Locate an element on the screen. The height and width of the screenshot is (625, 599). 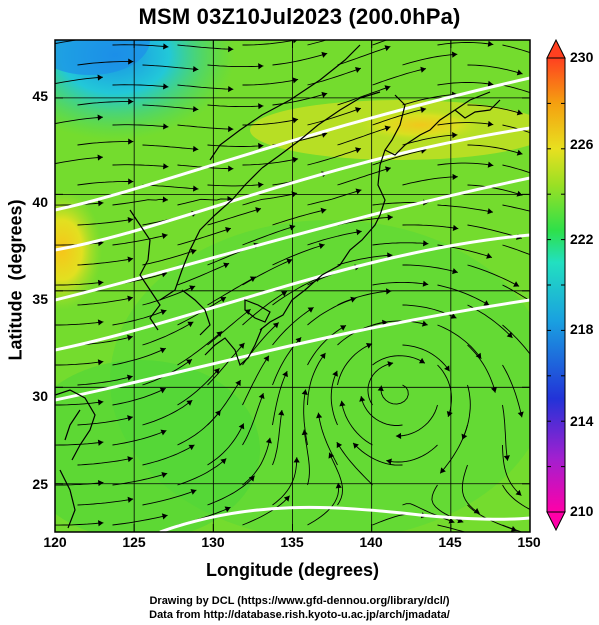
colorbar-tick-label: 218 is located at coordinates (582, 329).